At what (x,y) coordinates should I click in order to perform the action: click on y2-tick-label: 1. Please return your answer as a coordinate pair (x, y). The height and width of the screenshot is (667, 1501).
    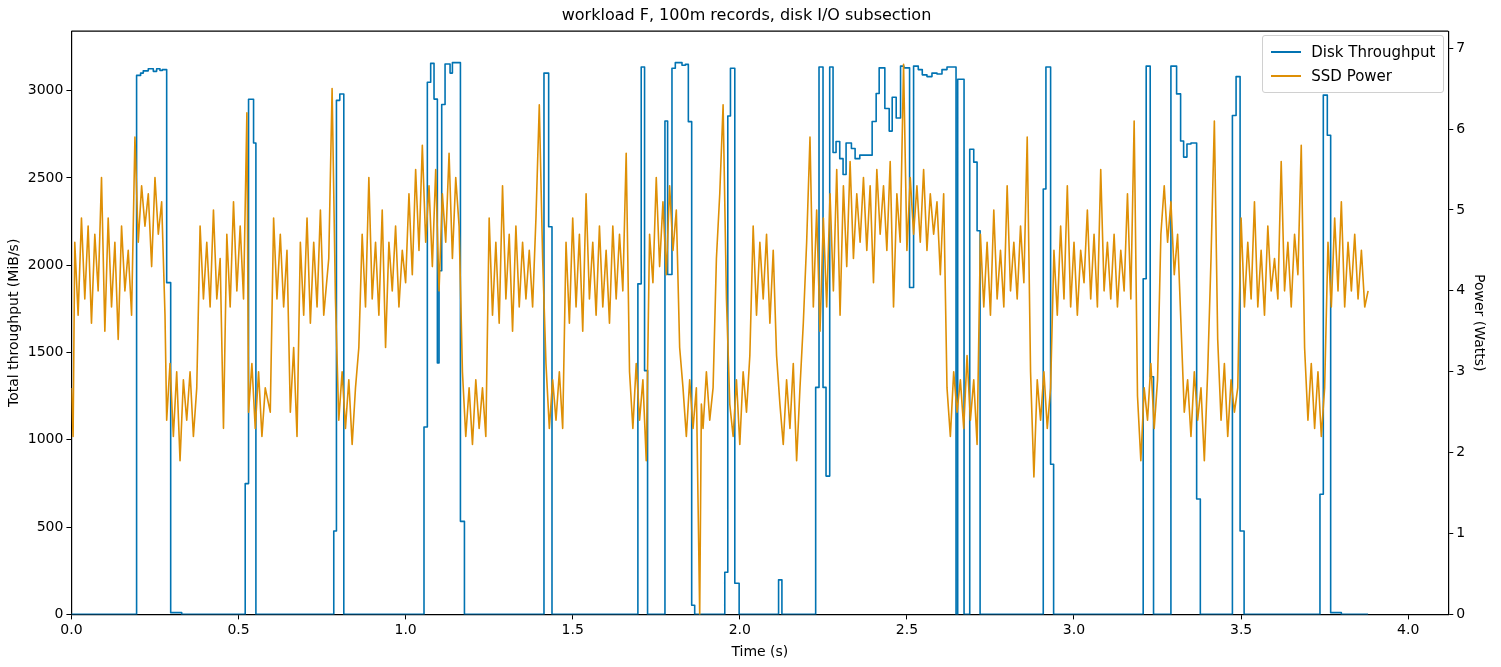
    Looking at the image, I should click on (1461, 532).